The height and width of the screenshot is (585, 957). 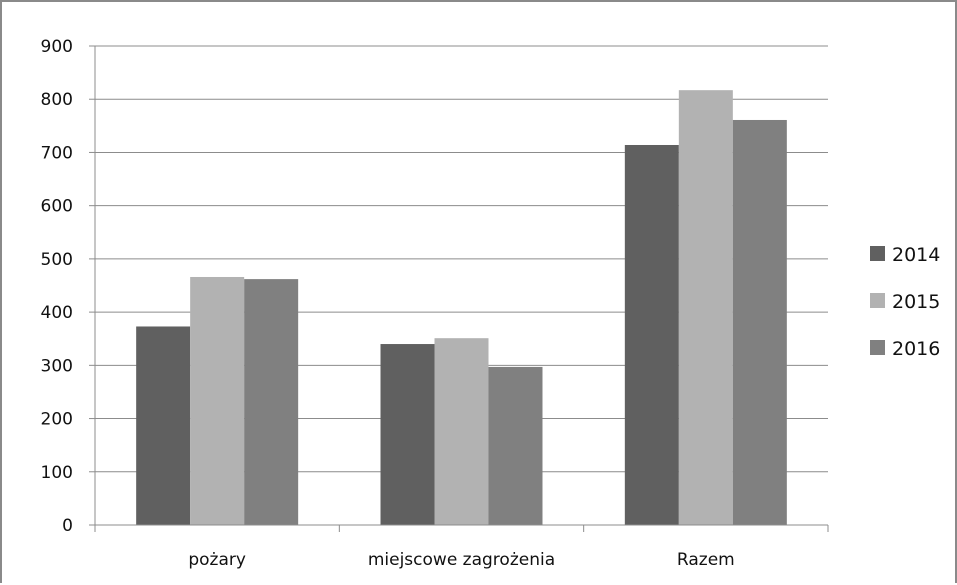 What do you see at coordinates (57, 473) in the screenshot?
I see `y-tick-label: 100` at bounding box center [57, 473].